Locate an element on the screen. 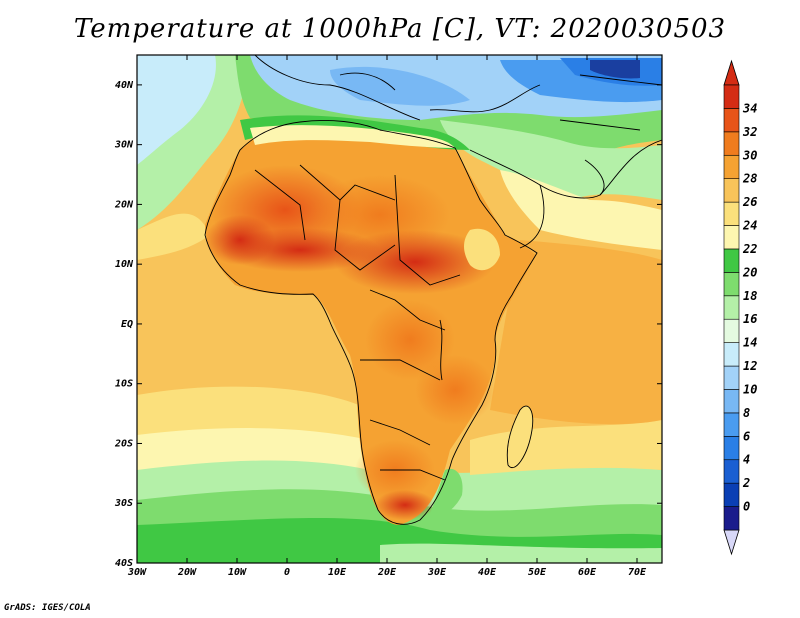 The width and height of the screenshot is (800, 618). colorbar-label: 6 is located at coordinates (746, 436).